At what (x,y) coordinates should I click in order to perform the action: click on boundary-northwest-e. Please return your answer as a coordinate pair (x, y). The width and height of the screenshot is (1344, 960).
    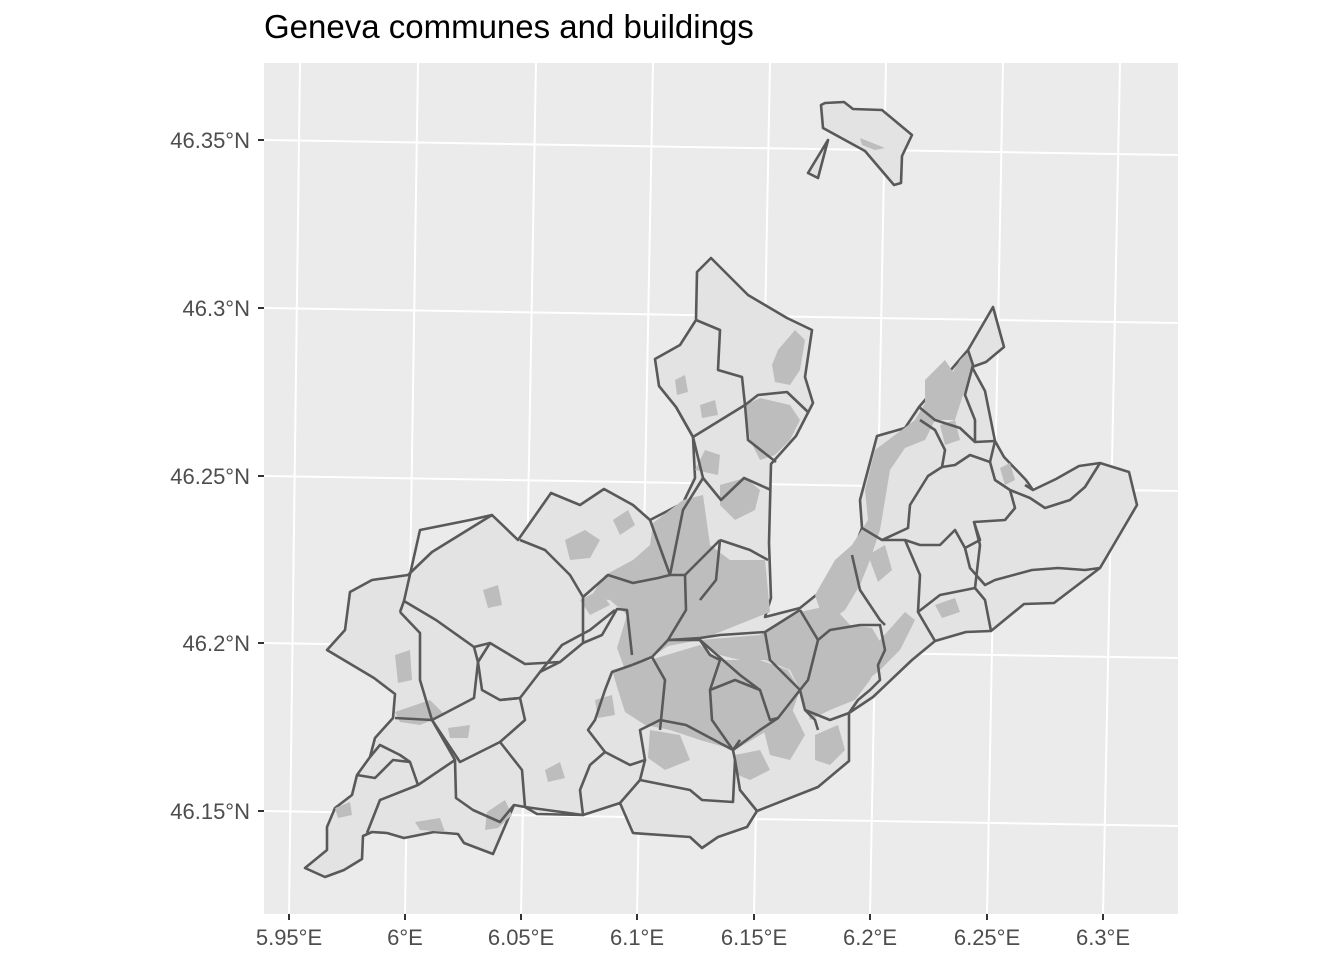
    Looking at the image, I should click on (677, 607).